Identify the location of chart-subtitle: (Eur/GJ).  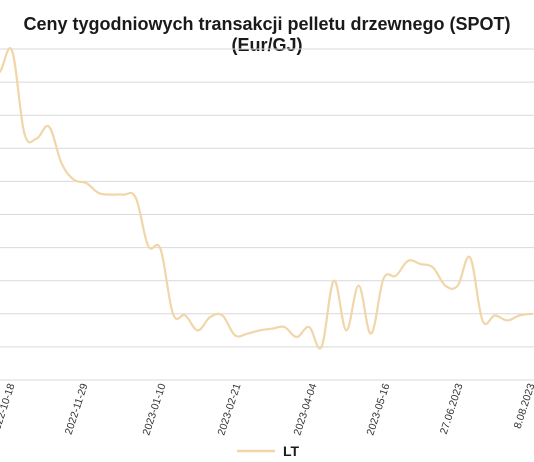
(267, 45).